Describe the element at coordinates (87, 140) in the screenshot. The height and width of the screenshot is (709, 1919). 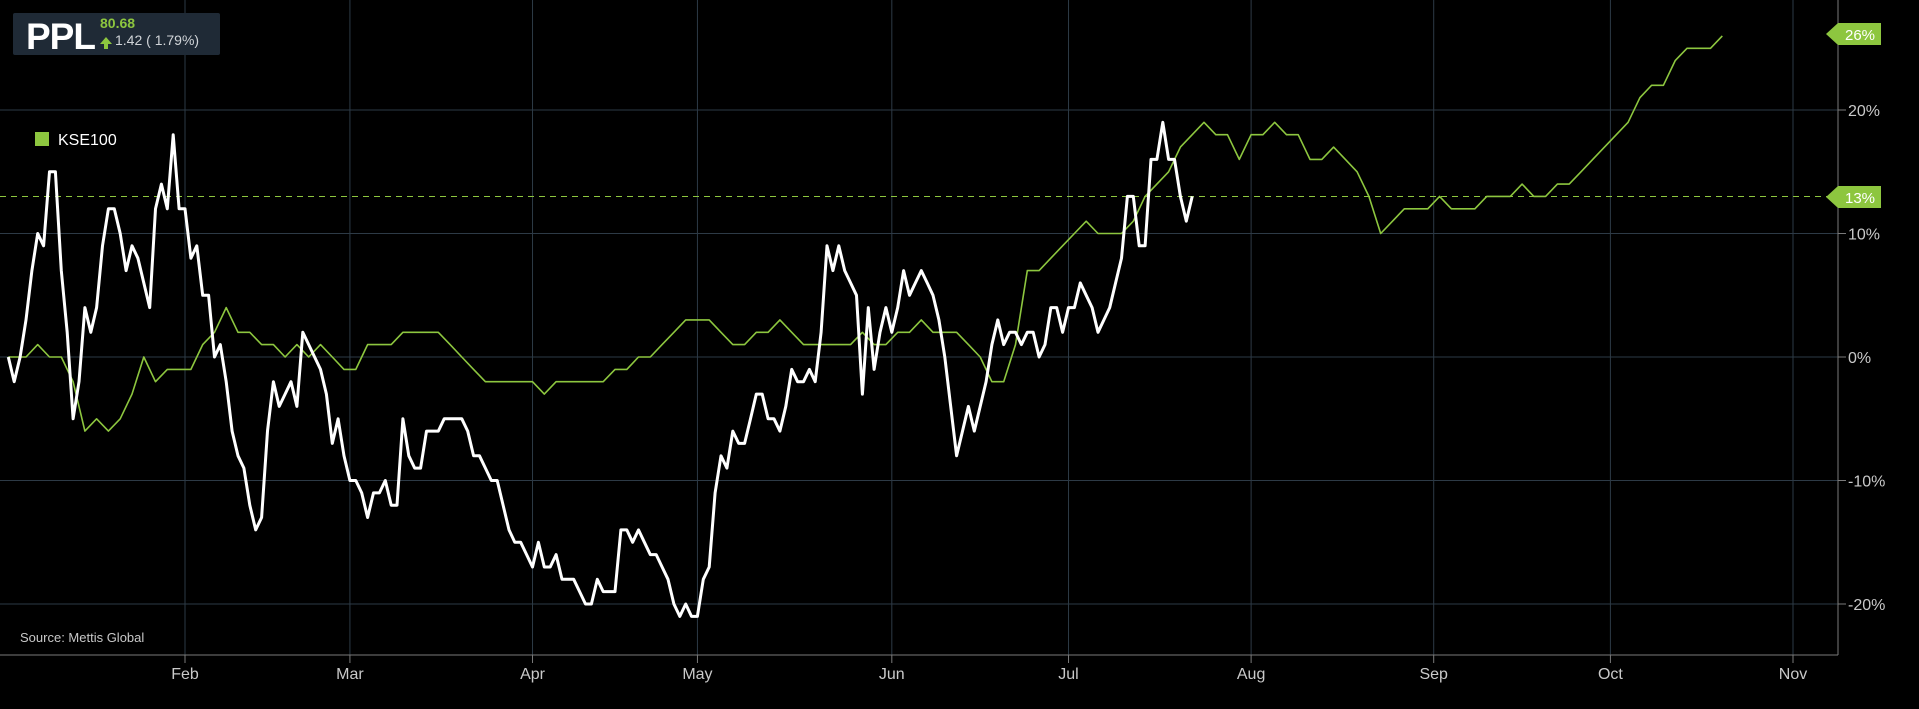
I see `kse100-legend-label: KSE100` at that location.